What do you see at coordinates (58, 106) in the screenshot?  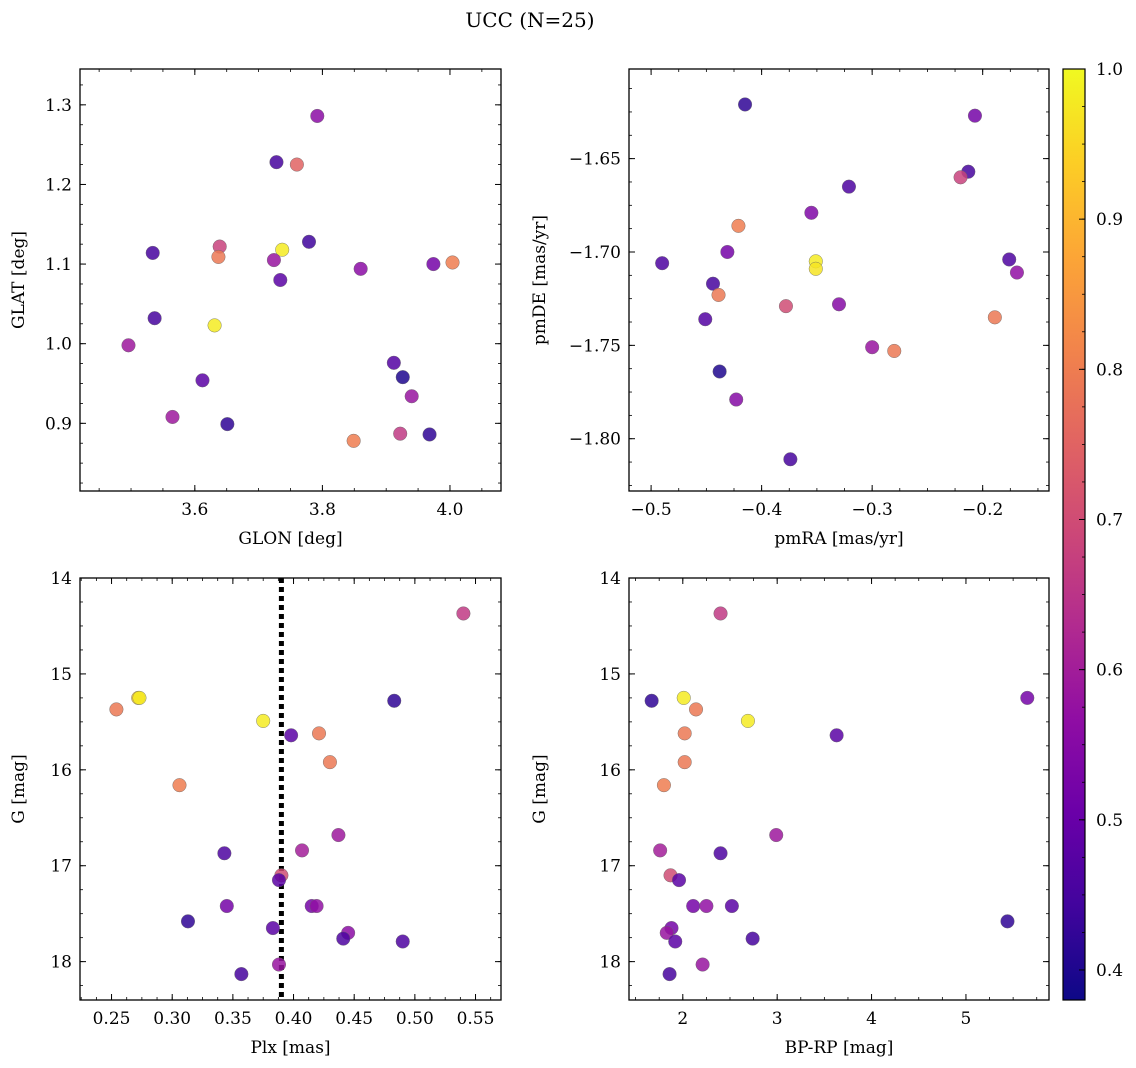 I see `y-tick-label: 1.3` at bounding box center [58, 106].